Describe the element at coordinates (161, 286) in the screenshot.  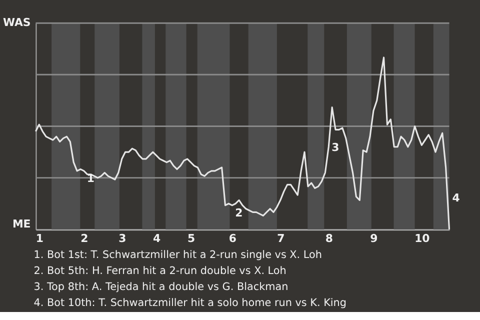
I see `text: 3. Top 8th: A. Tejeda hit a double vs G. Blackman` at that location.